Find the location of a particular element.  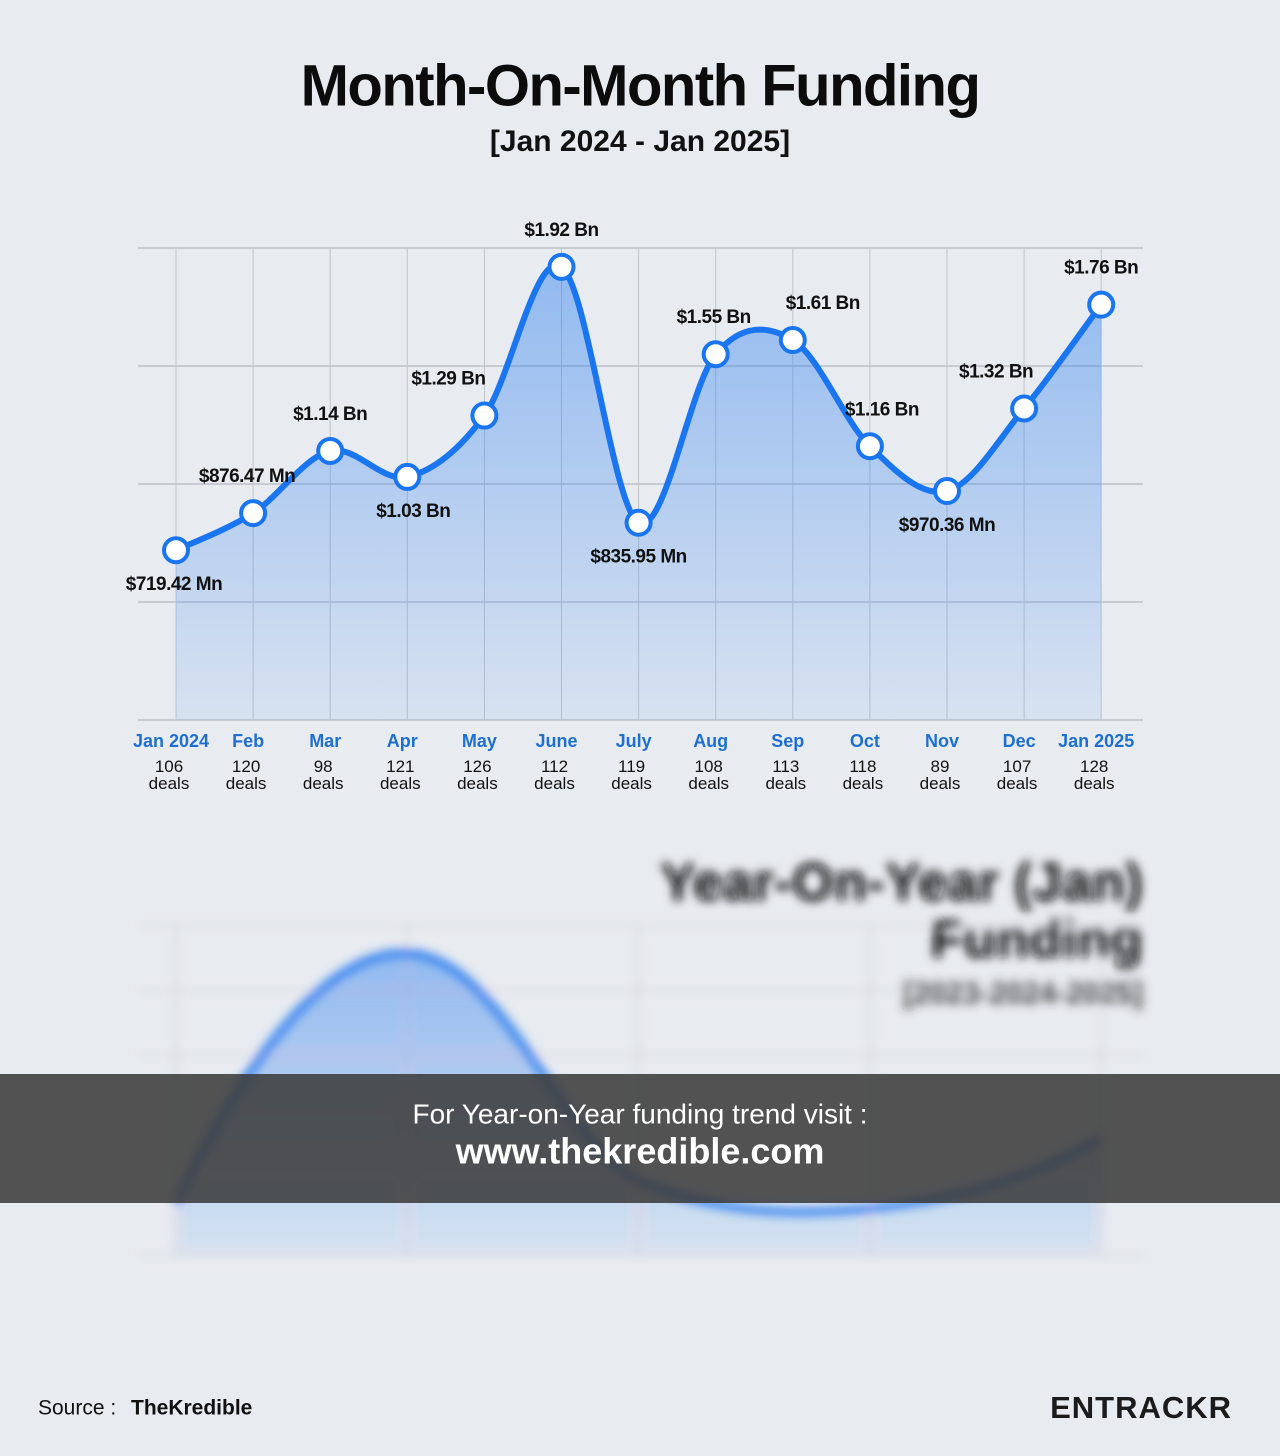

value-label: $1.03 Bn is located at coordinates (413, 511).